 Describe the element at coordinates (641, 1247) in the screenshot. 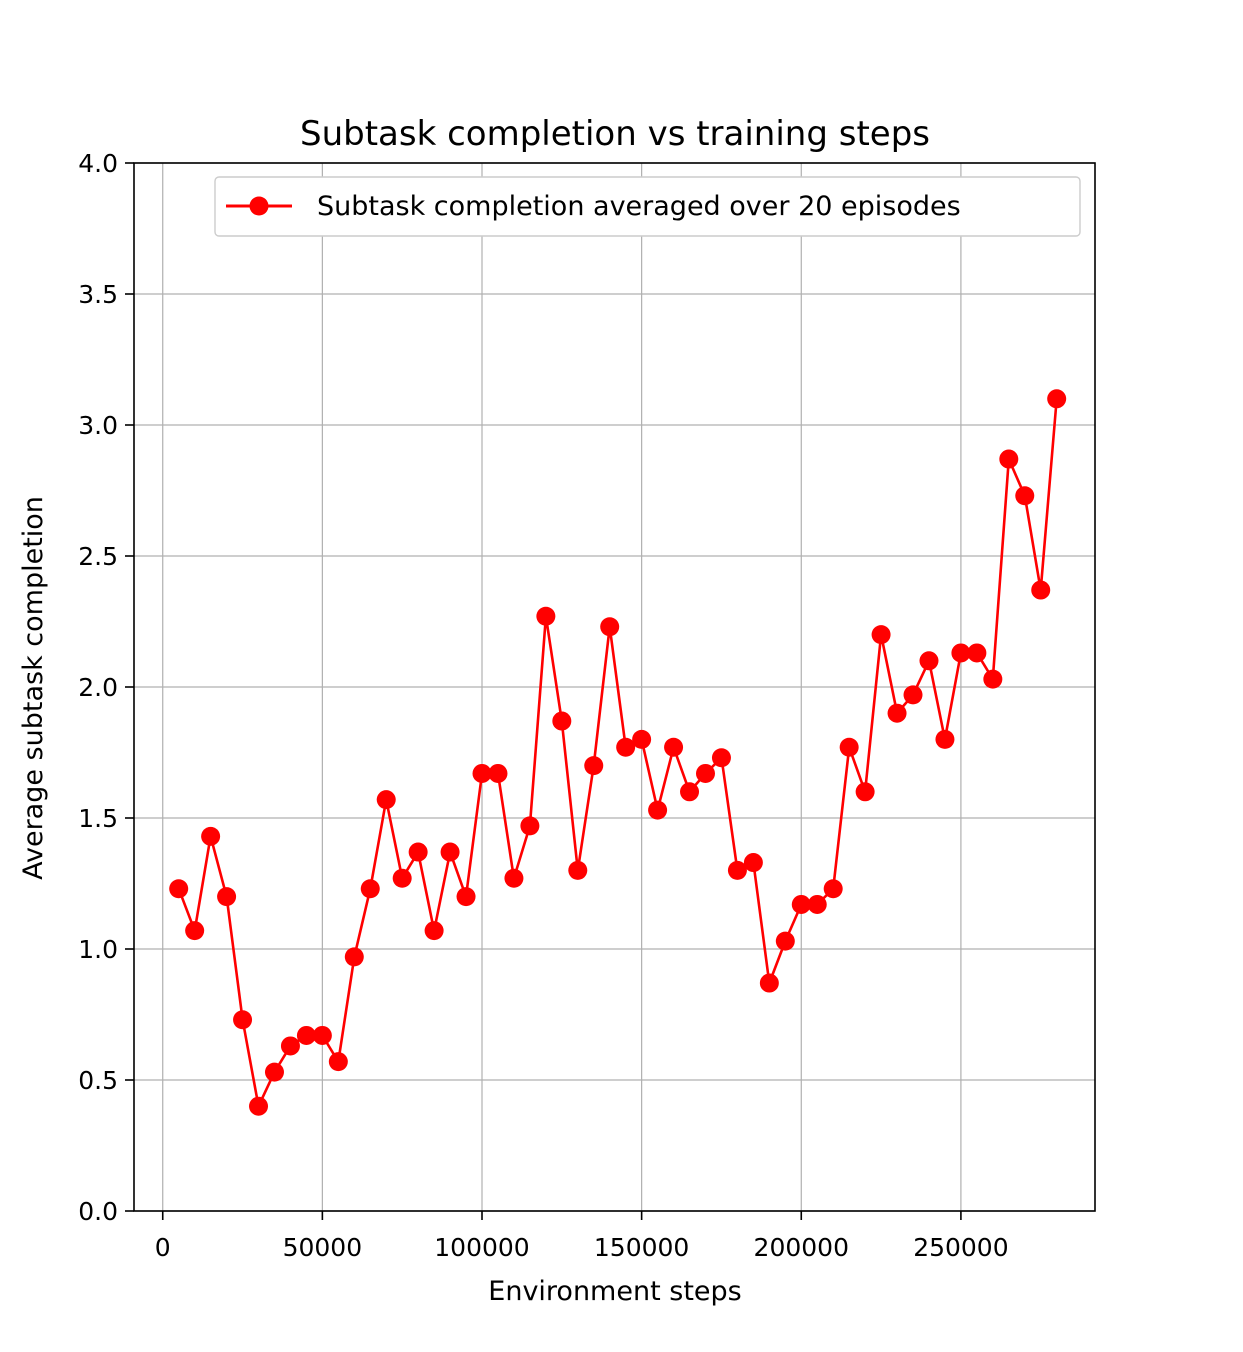

I see `x-tick-label: 150000` at that location.